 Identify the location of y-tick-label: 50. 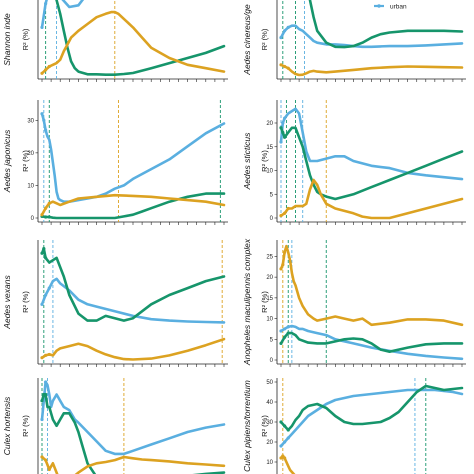
(269, 383).